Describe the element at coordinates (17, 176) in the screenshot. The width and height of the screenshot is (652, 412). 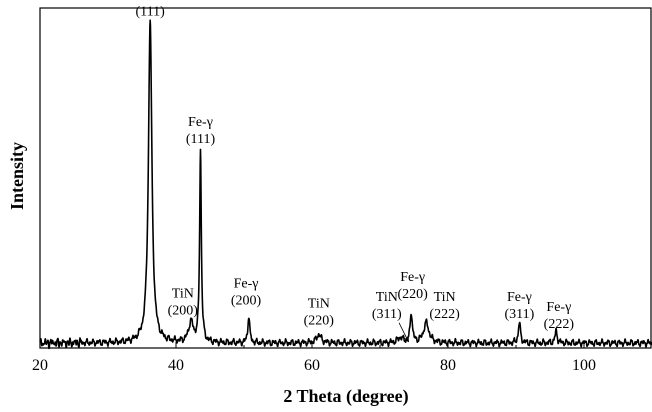
I see `y-axis-title: Intensity` at that location.